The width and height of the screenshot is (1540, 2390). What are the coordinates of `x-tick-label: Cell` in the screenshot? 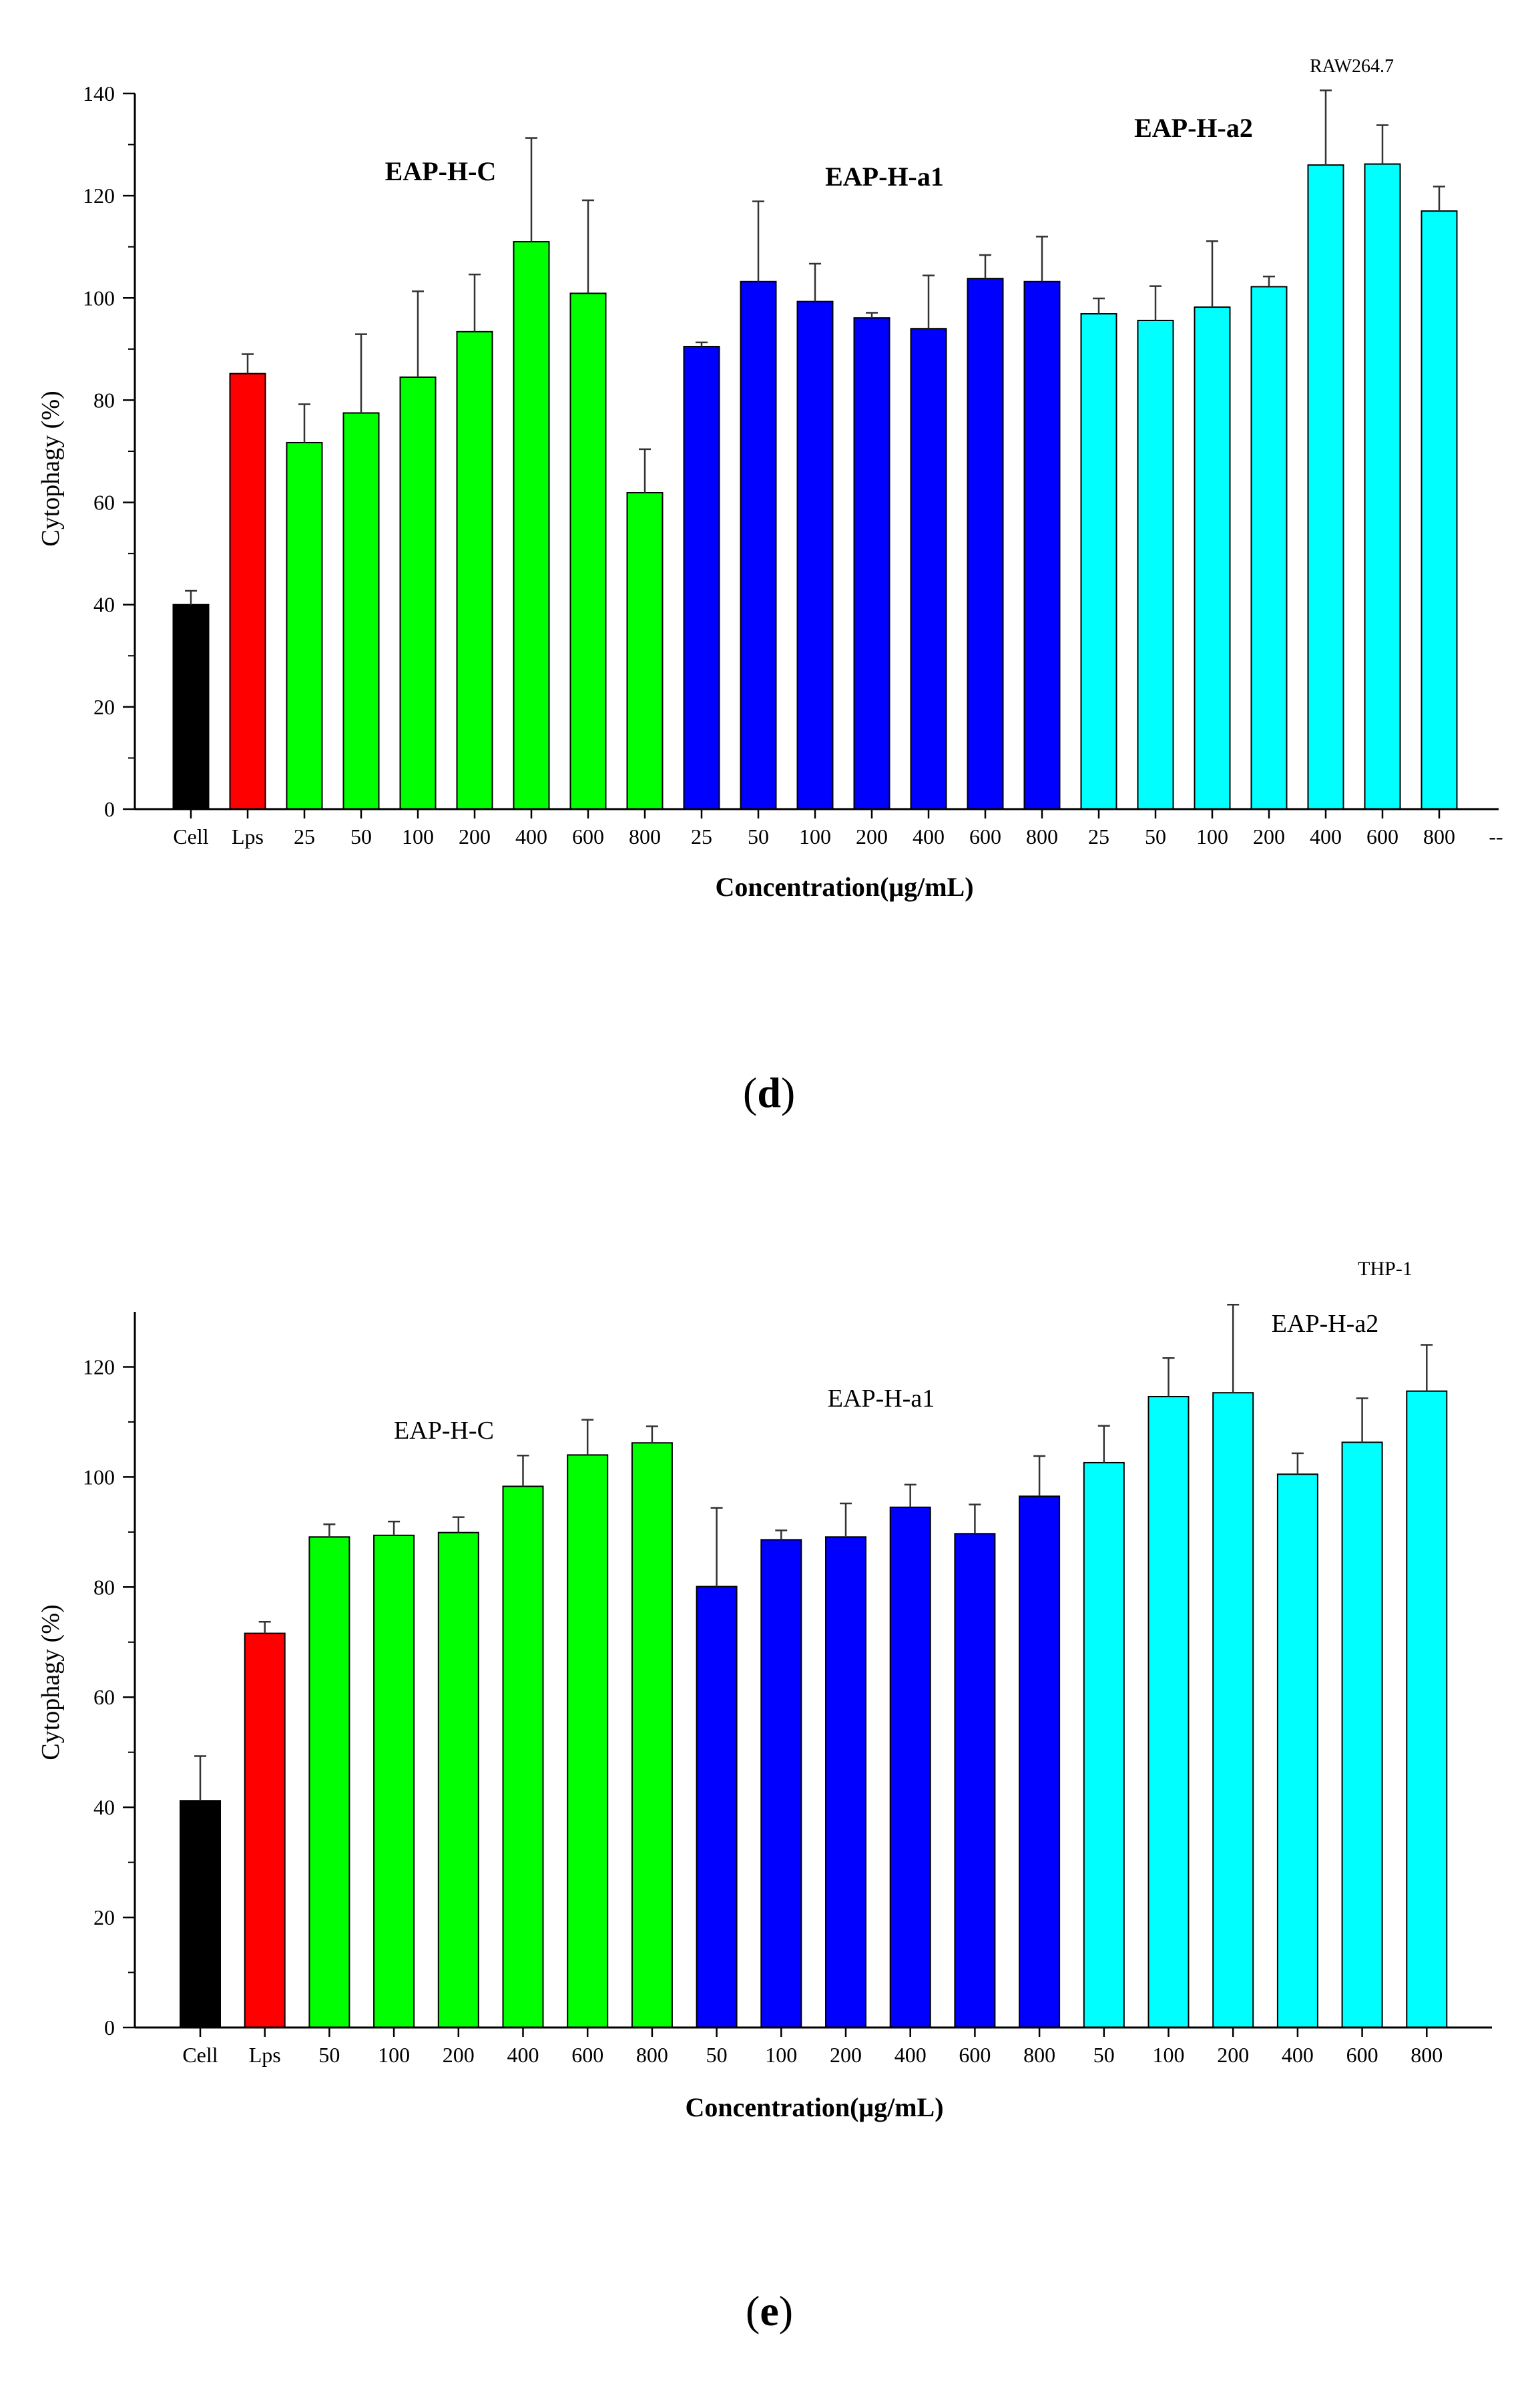 It's located at (191, 836).